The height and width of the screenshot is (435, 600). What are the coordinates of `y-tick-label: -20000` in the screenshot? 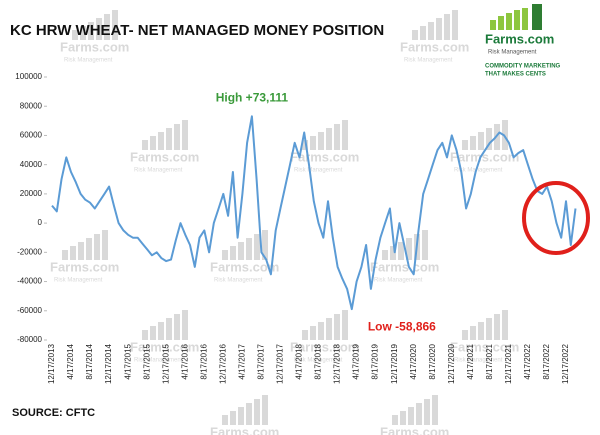 It's located at (29, 251).